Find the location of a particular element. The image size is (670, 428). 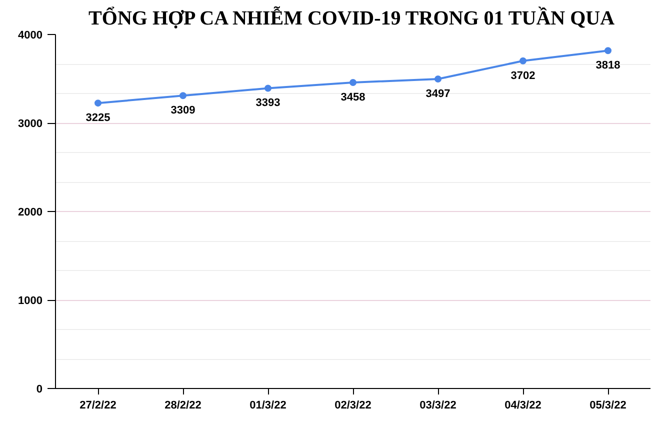

y-tick-label: 4000 is located at coordinates (30, 36).